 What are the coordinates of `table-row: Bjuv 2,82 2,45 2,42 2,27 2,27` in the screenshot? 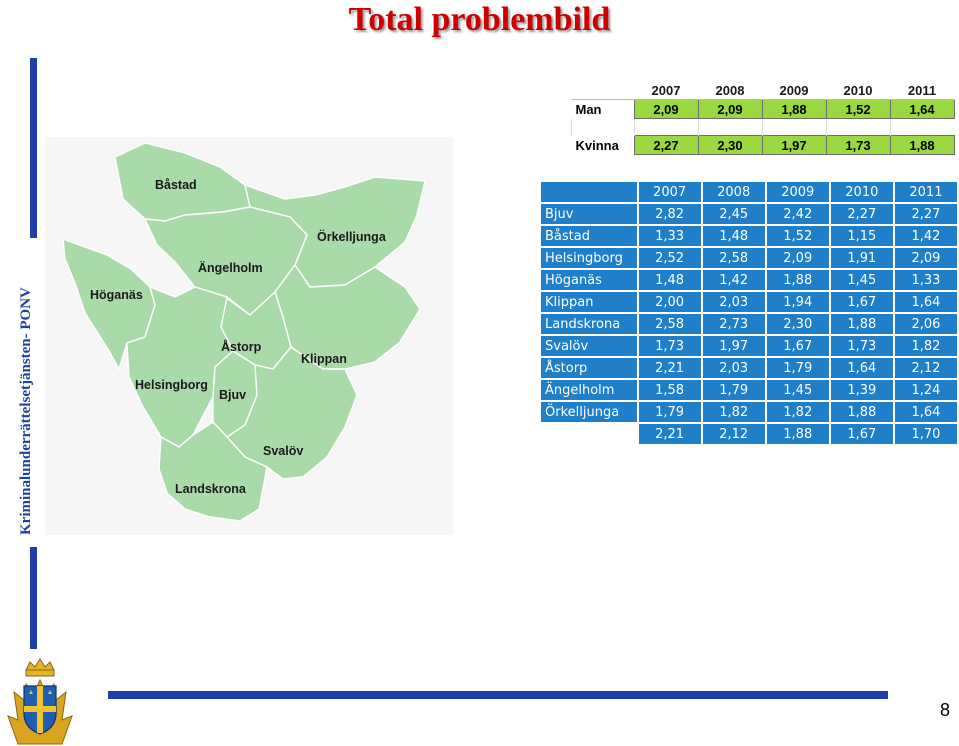 It's located at (749, 214).